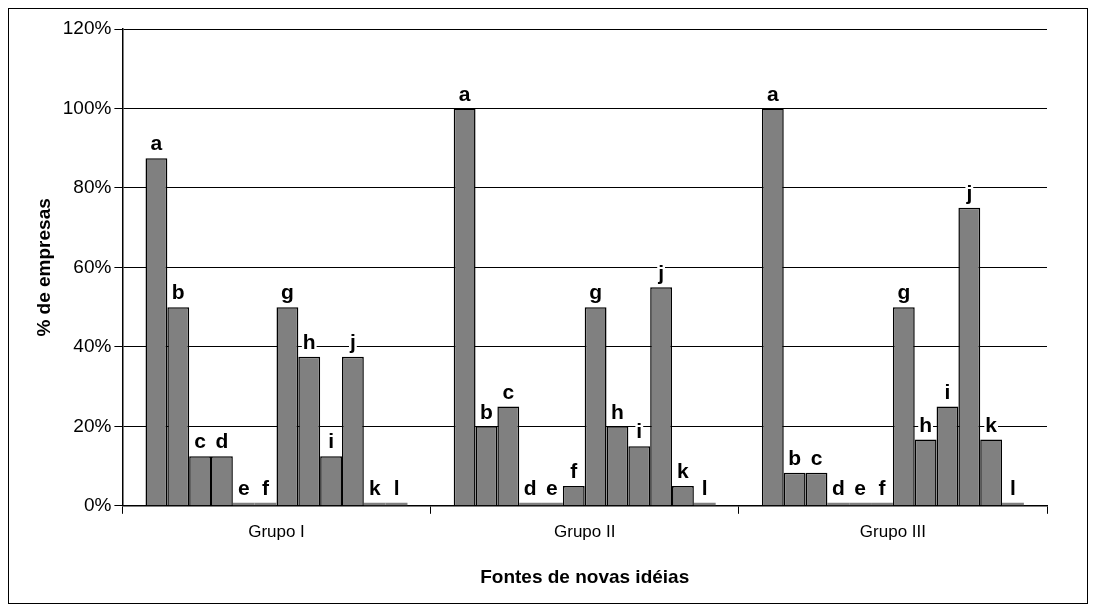  I want to click on y-tick-label: 60%, so click(92, 266).